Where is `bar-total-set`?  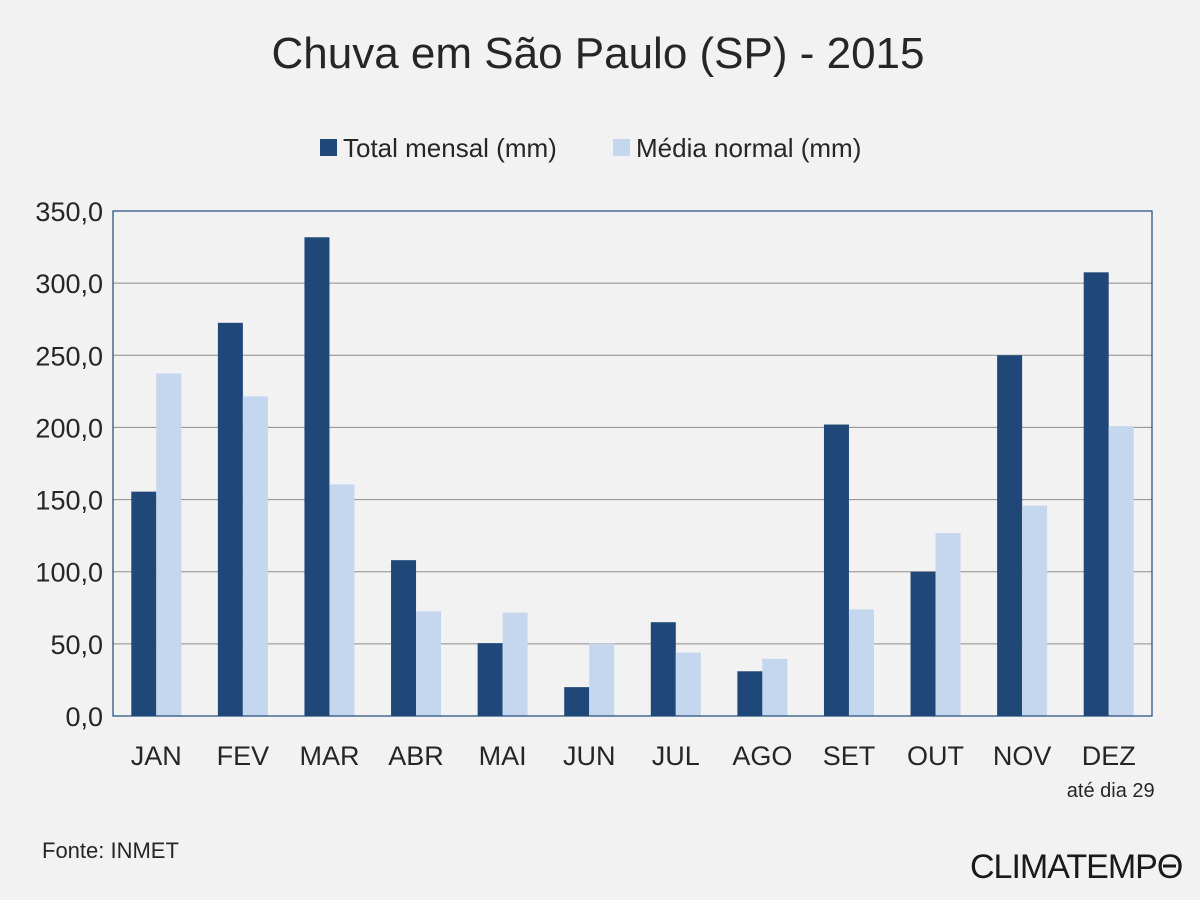
bar-total-set is located at coordinates (836, 570).